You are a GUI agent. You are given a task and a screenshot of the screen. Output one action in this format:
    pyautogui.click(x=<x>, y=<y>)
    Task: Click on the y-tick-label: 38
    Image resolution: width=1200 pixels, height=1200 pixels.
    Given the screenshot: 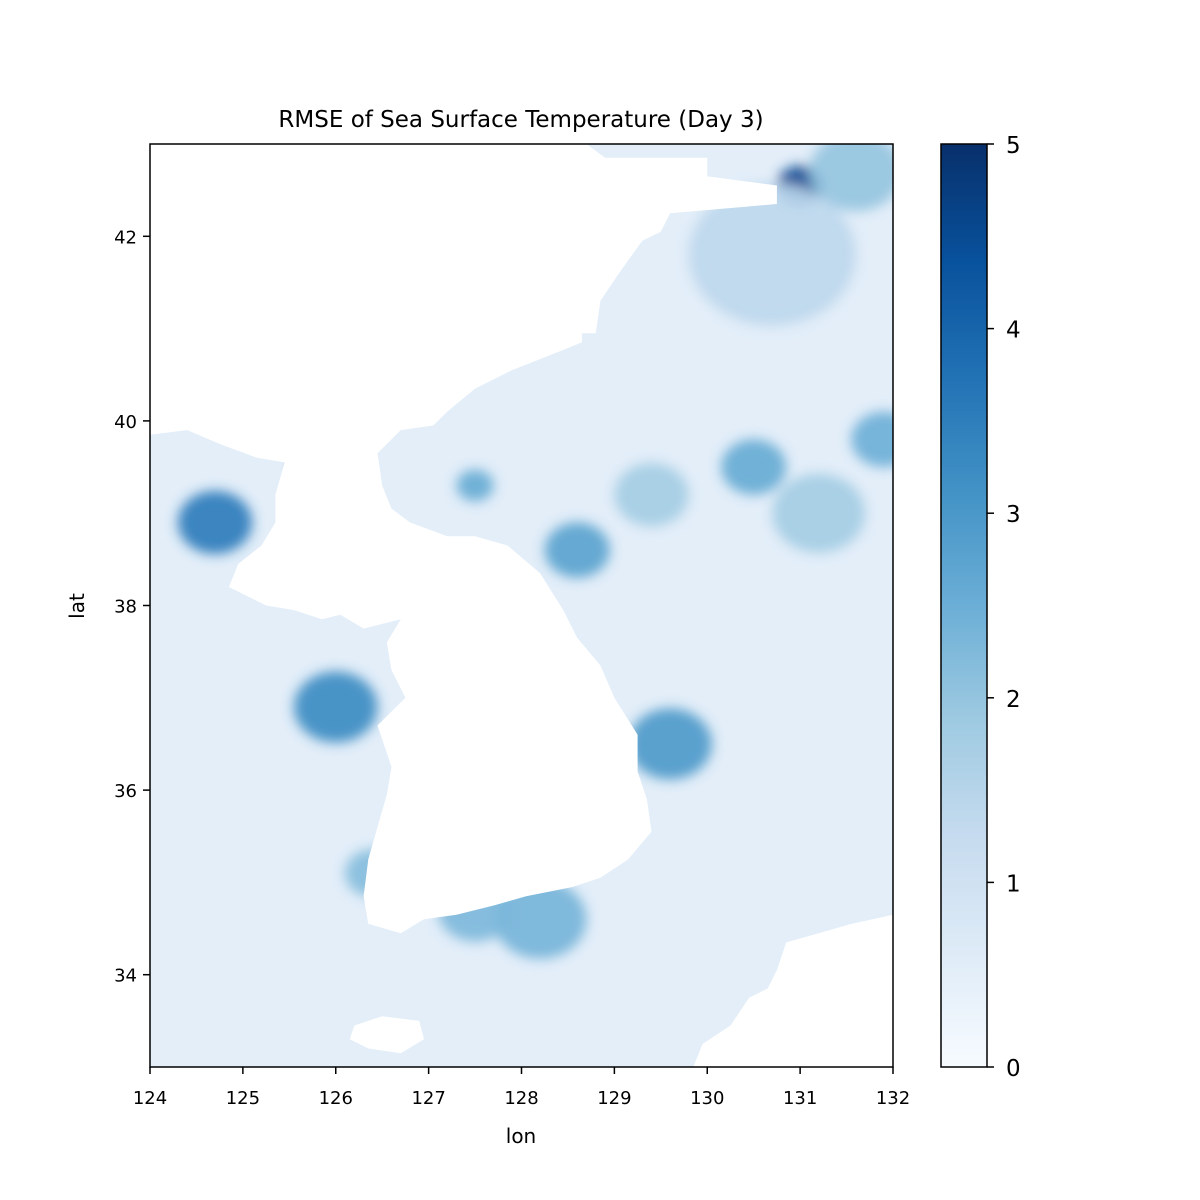 What is the action you would take?
    pyautogui.click(x=125, y=607)
    